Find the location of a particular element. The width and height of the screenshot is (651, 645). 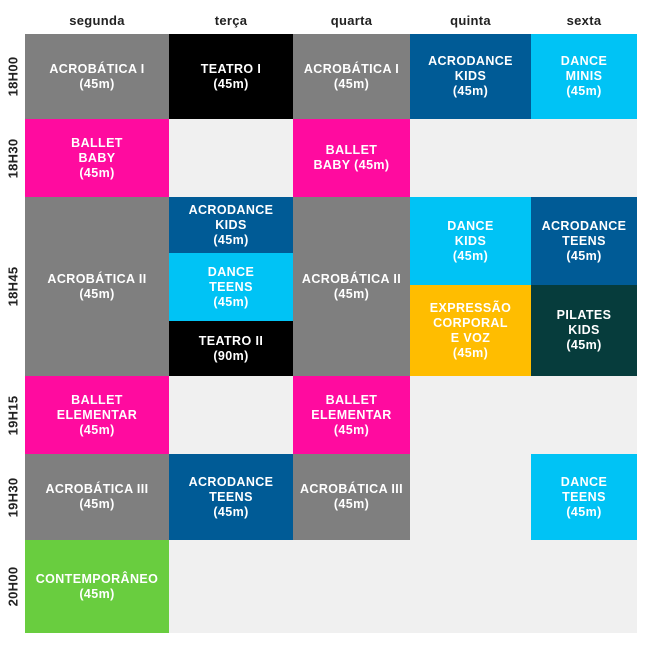

class-contemporaneo-segunda: CONTEMPORÂNEO (45m) is located at coordinates (97, 586).